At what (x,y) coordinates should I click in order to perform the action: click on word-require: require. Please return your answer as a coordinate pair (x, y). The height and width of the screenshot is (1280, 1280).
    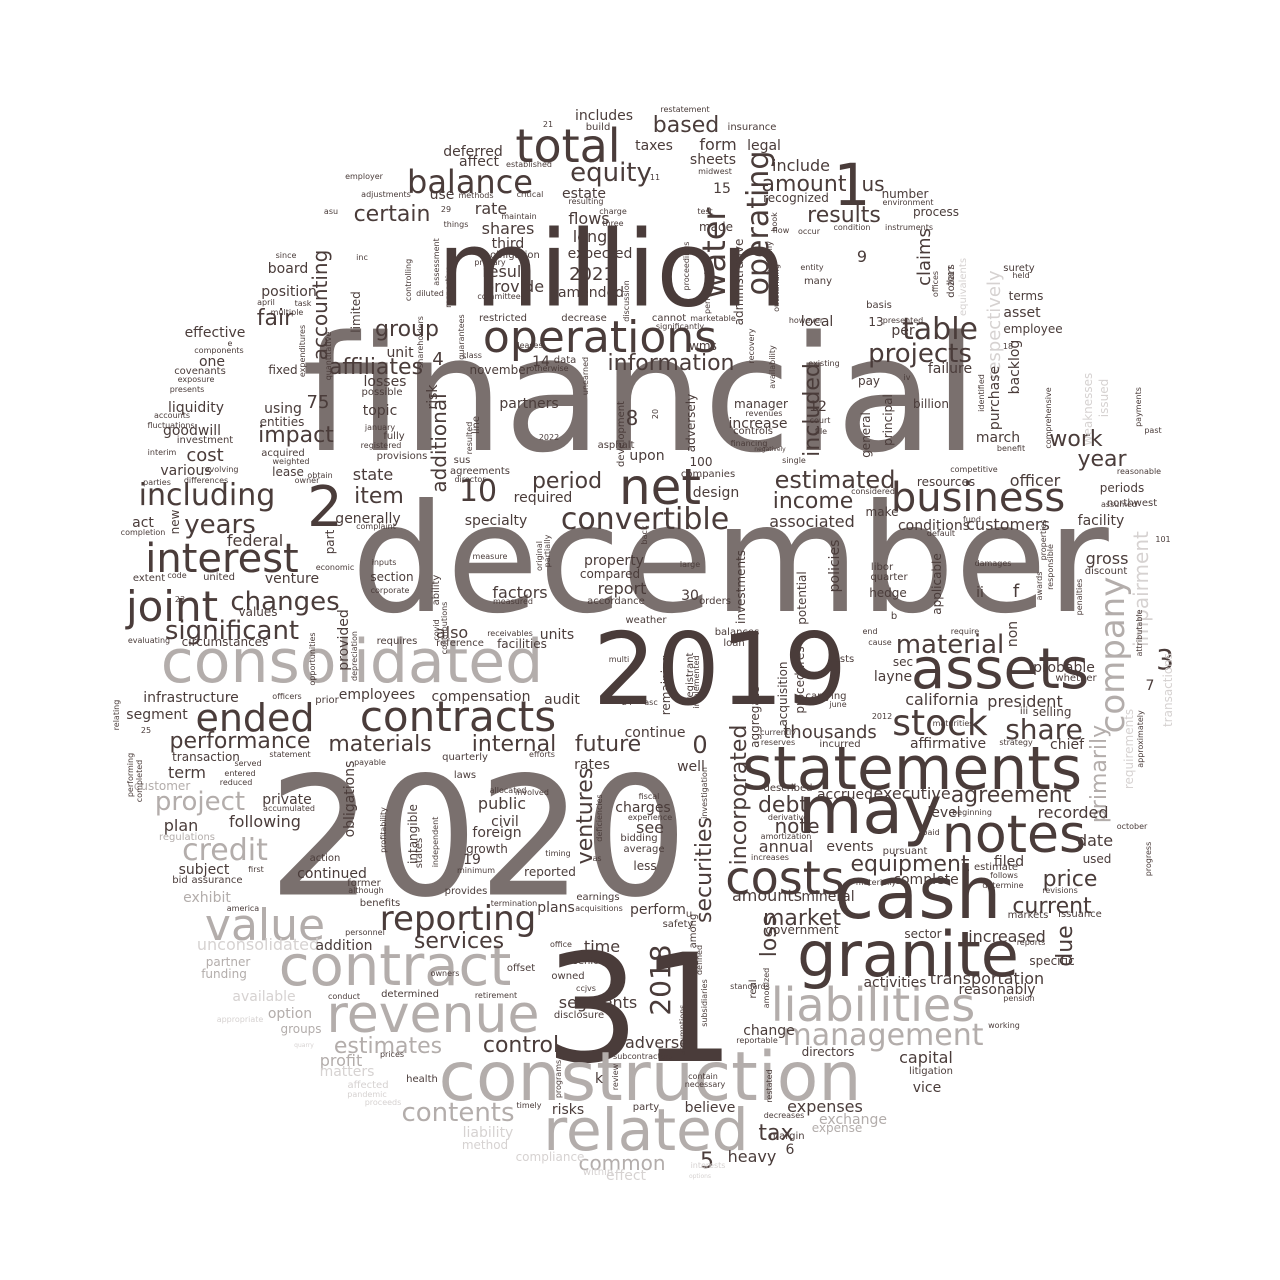
    Looking at the image, I should click on (965, 631).